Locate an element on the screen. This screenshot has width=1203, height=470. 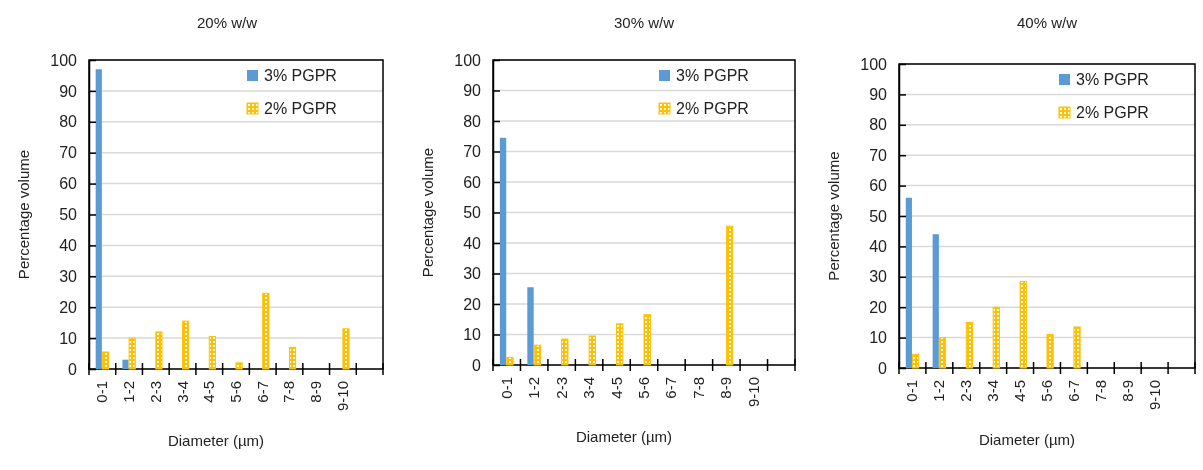
chart-title: 40% w/w is located at coordinates (1047, 22).